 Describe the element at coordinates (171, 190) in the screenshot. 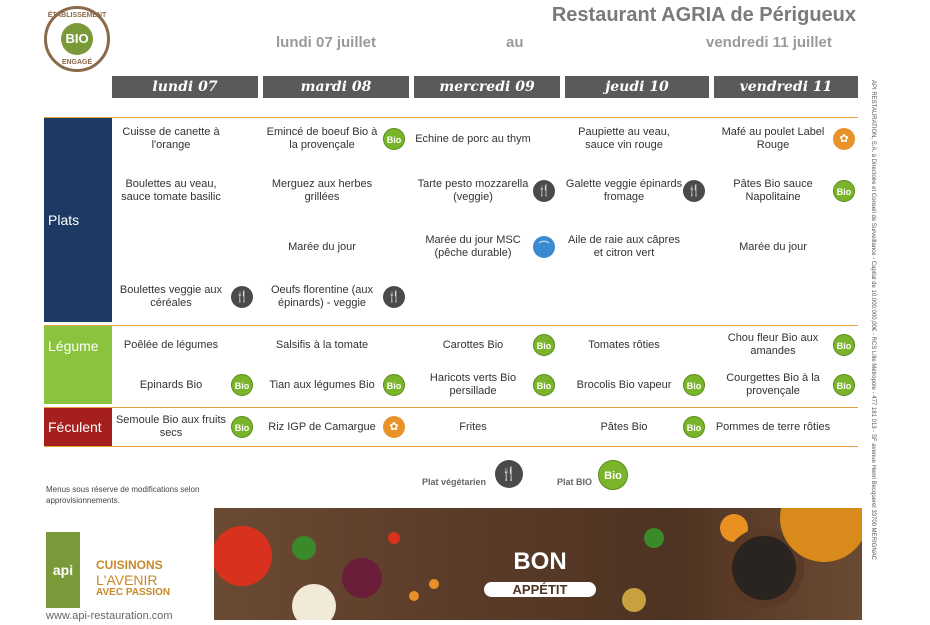

I see `menu-item: Boulettes au veau, sauce tomate basilic` at that location.